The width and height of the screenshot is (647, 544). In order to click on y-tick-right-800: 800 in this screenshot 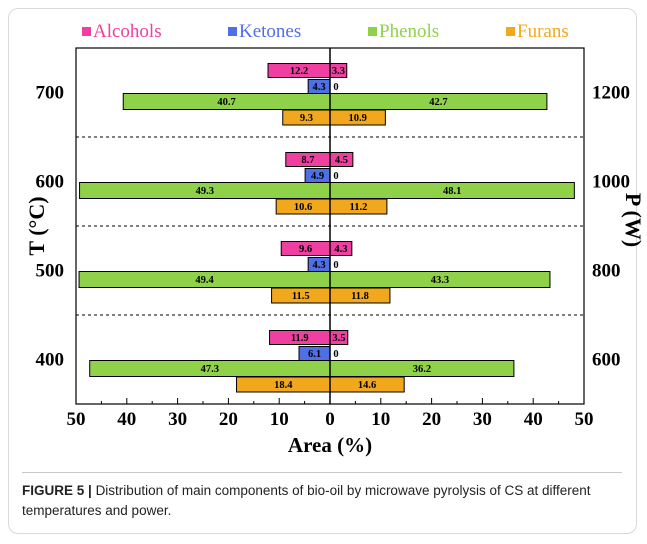, I will do `click(606, 271)`.